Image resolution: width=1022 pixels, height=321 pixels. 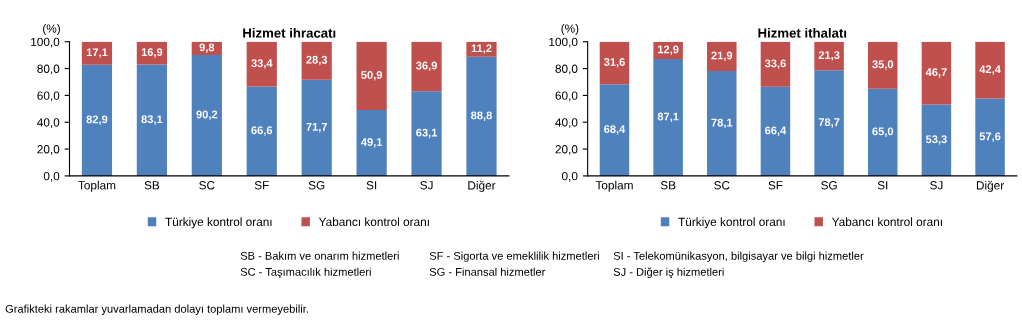 I want to click on data-label: 33,6, so click(x=775, y=64).